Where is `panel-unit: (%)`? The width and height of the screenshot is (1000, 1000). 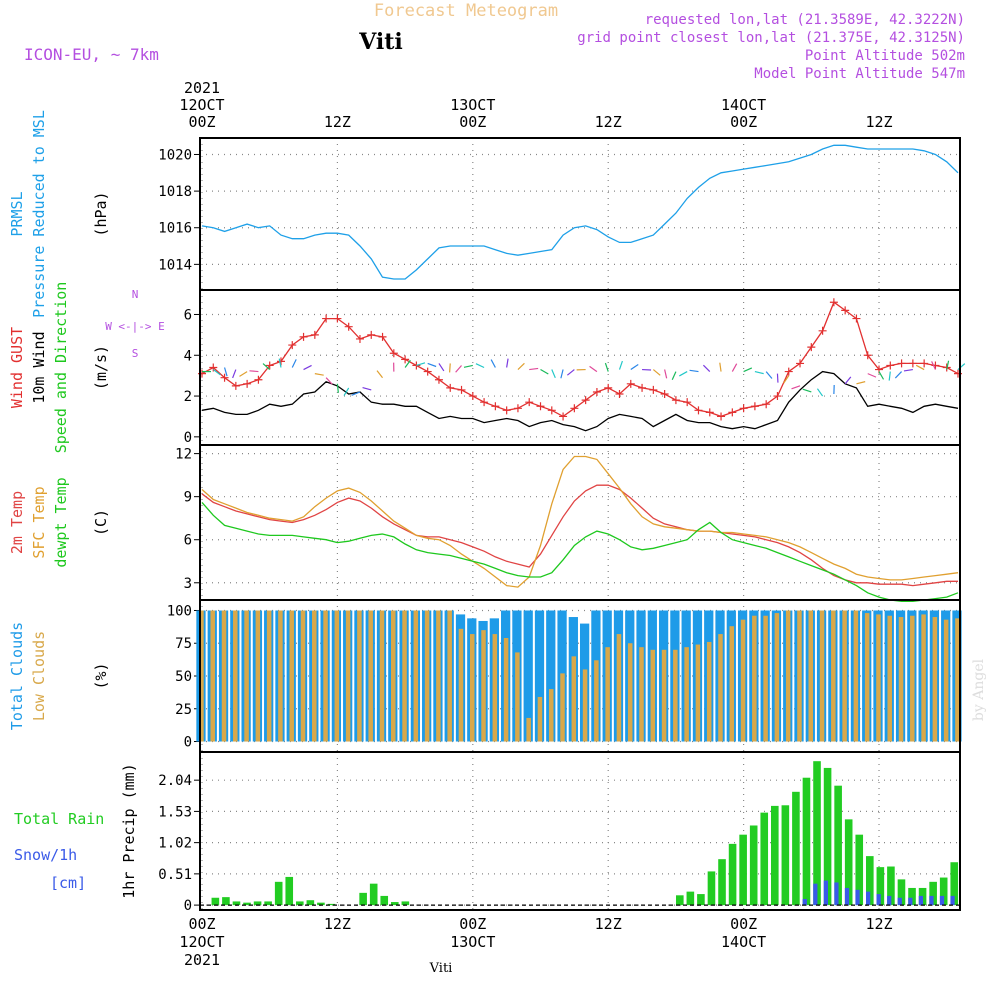 panel-unit: (%) is located at coordinates (101, 675).